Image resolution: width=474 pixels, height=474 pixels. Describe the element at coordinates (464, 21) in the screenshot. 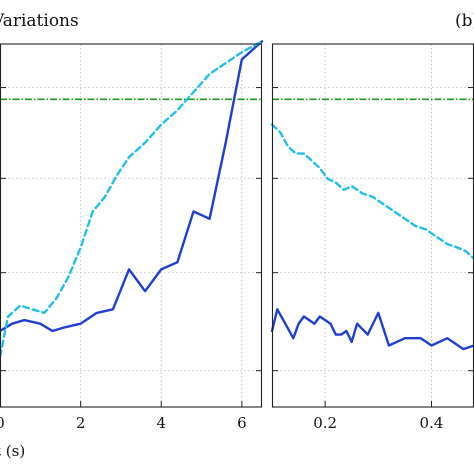

I see `panel-label: (b)` at that location.